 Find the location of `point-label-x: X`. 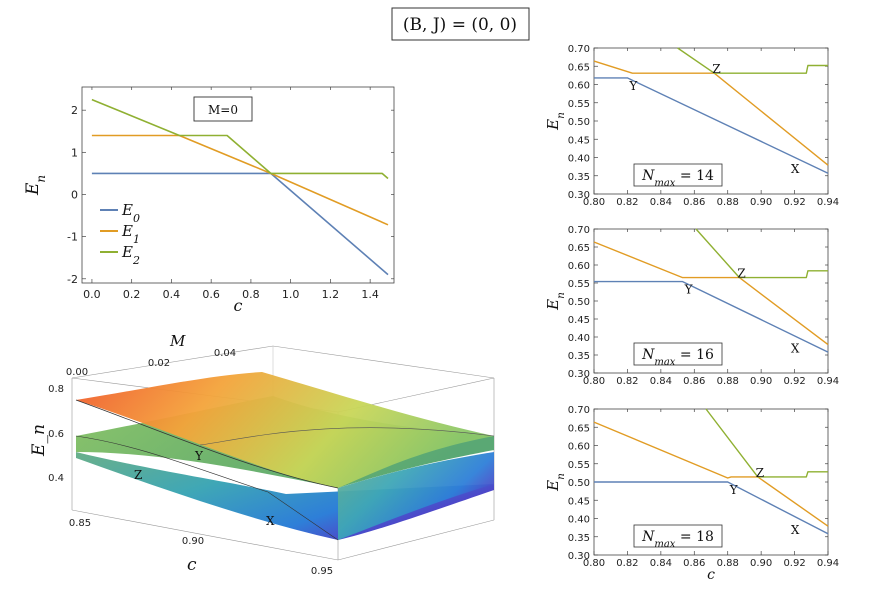

point-label-x: X is located at coordinates (270, 521).